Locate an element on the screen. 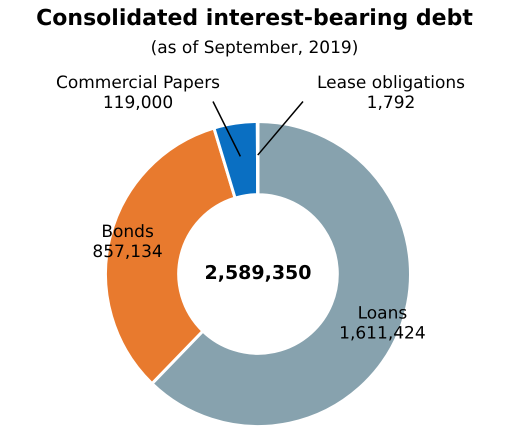 The height and width of the screenshot is (428, 509). slice-label: Commercial Papers is located at coordinates (138, 82).